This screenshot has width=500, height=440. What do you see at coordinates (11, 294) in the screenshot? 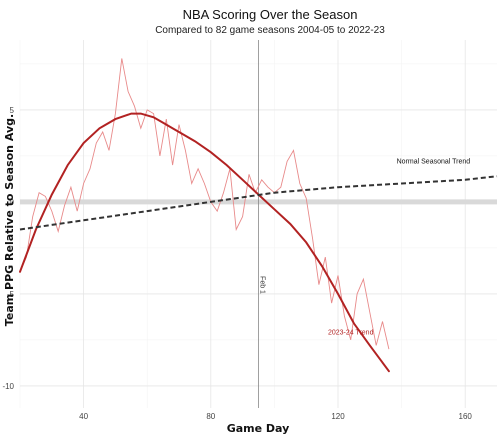
I see `y-tick-label: -5` at bounding box center [11, 294].